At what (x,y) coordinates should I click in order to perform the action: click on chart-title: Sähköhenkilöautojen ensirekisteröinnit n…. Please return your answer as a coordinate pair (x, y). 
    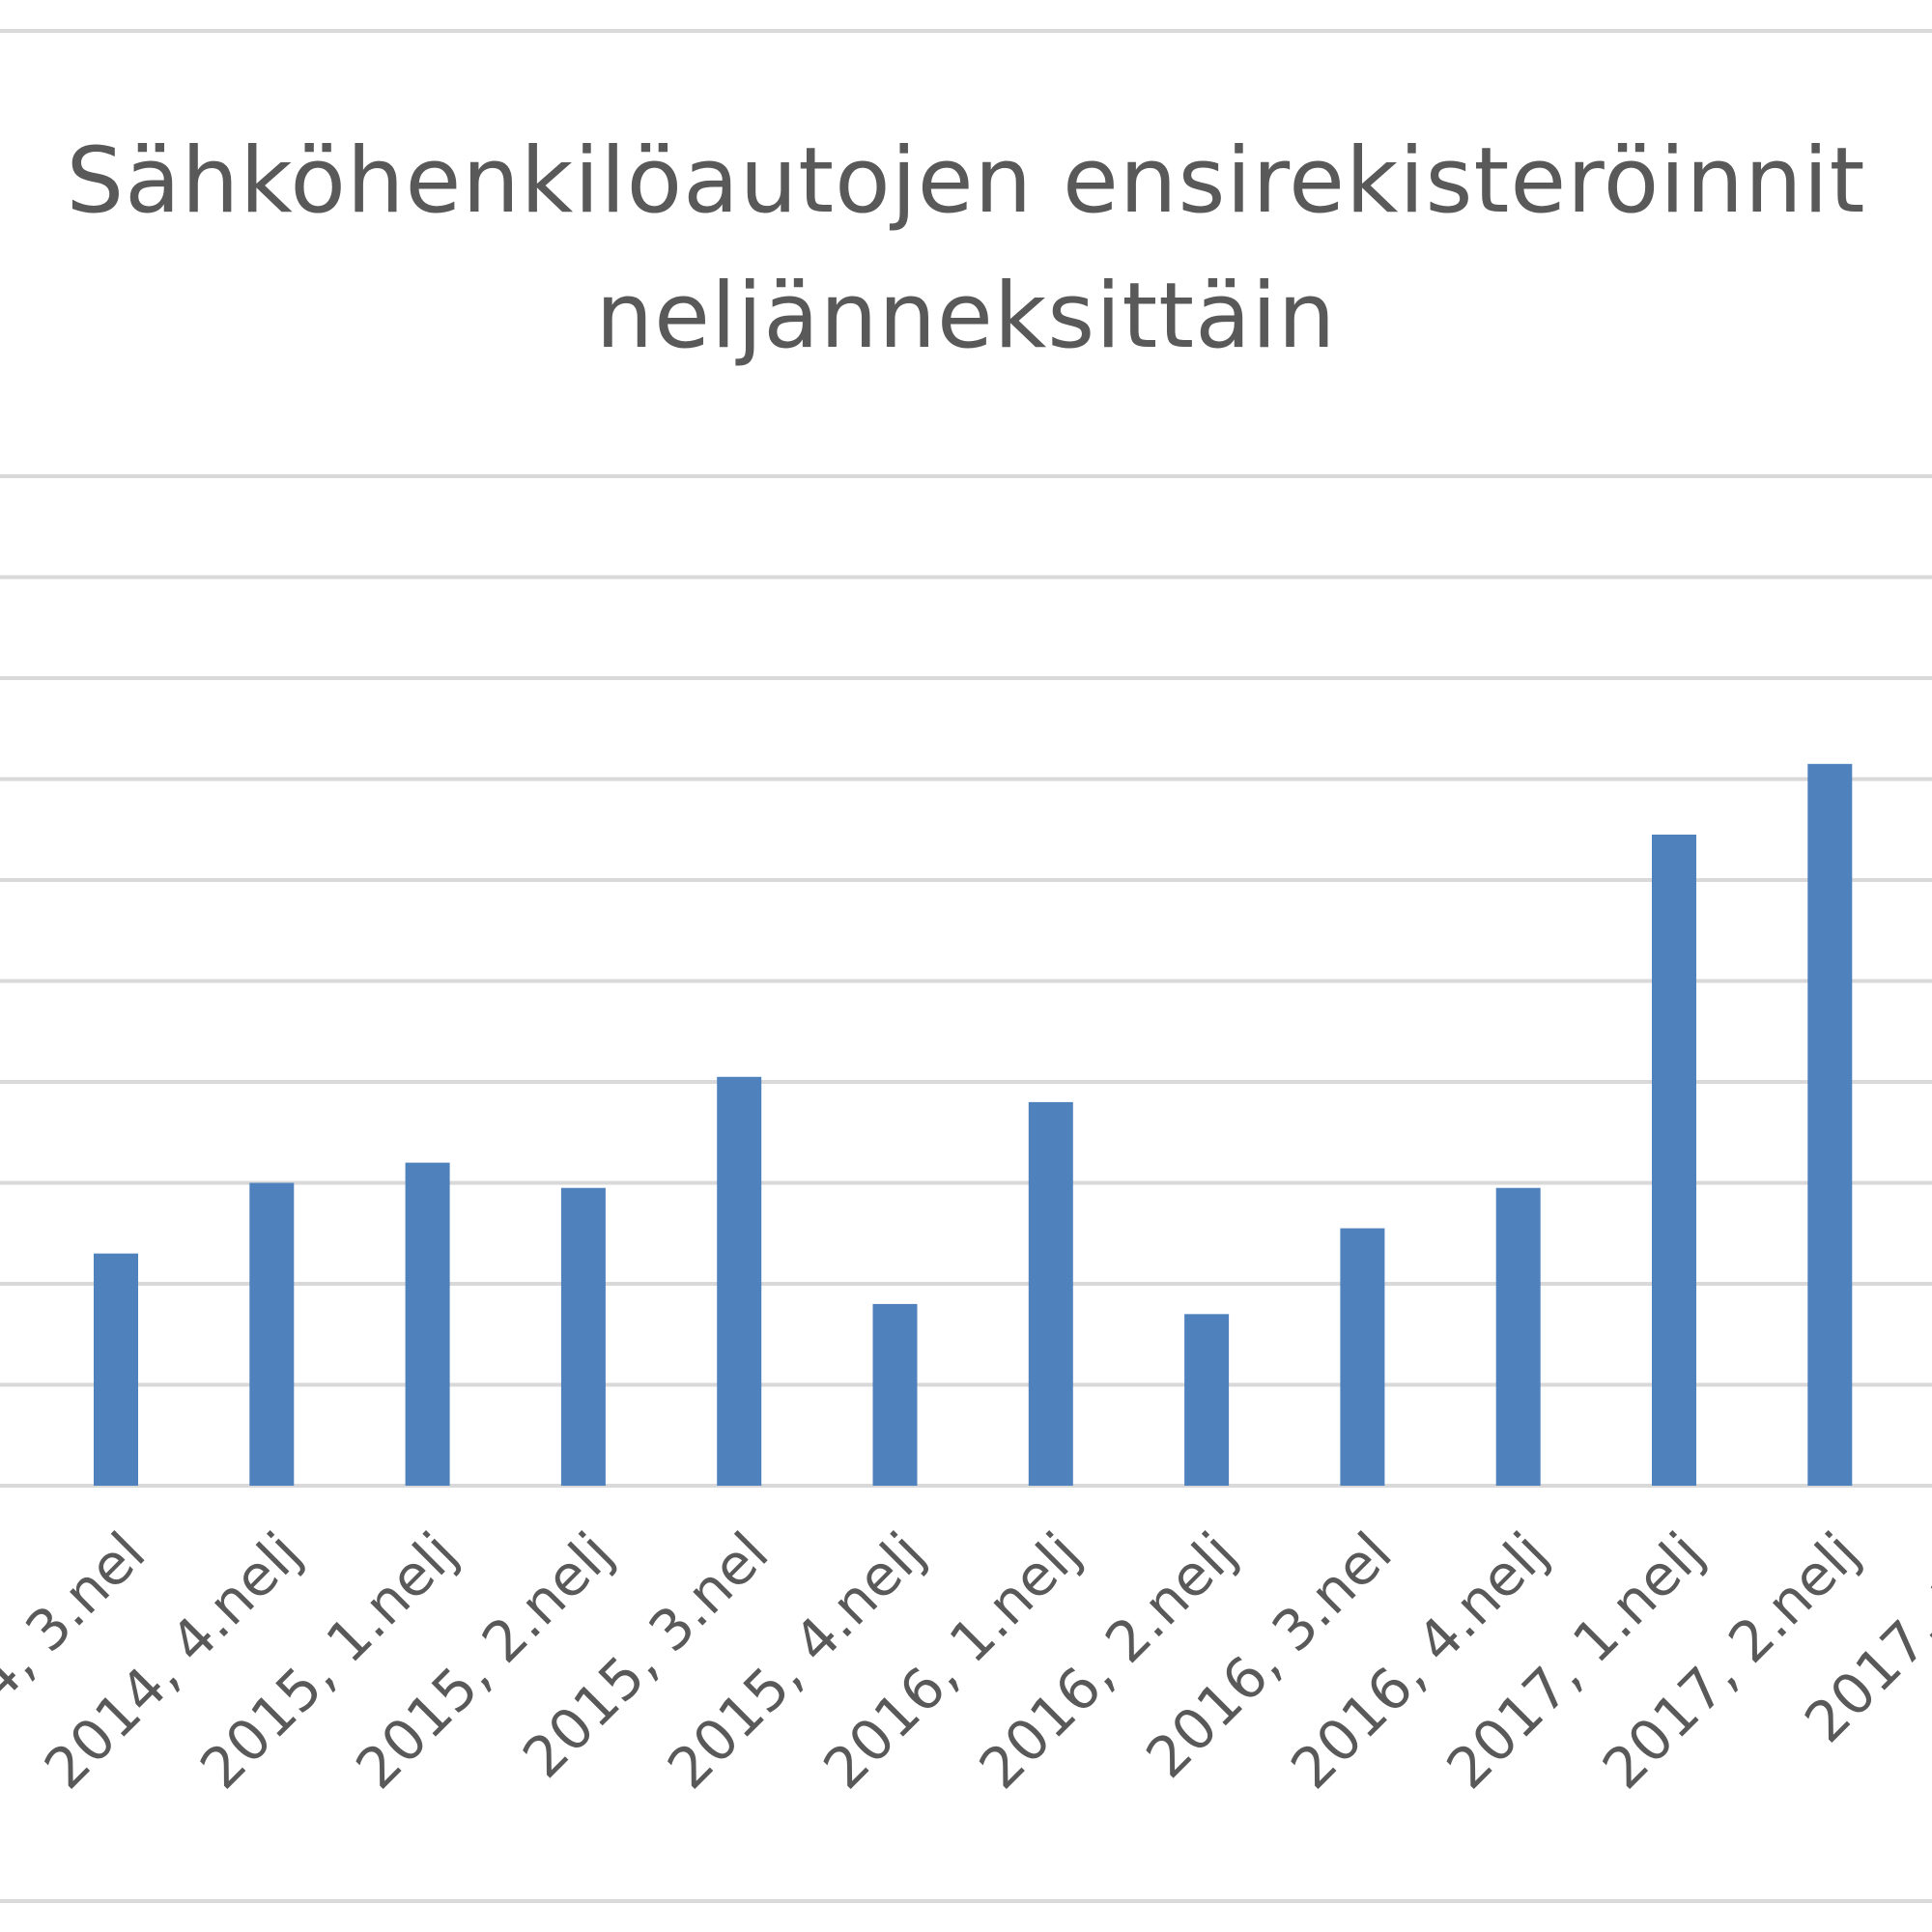
    Looking at the image, I should click on (966, 248).